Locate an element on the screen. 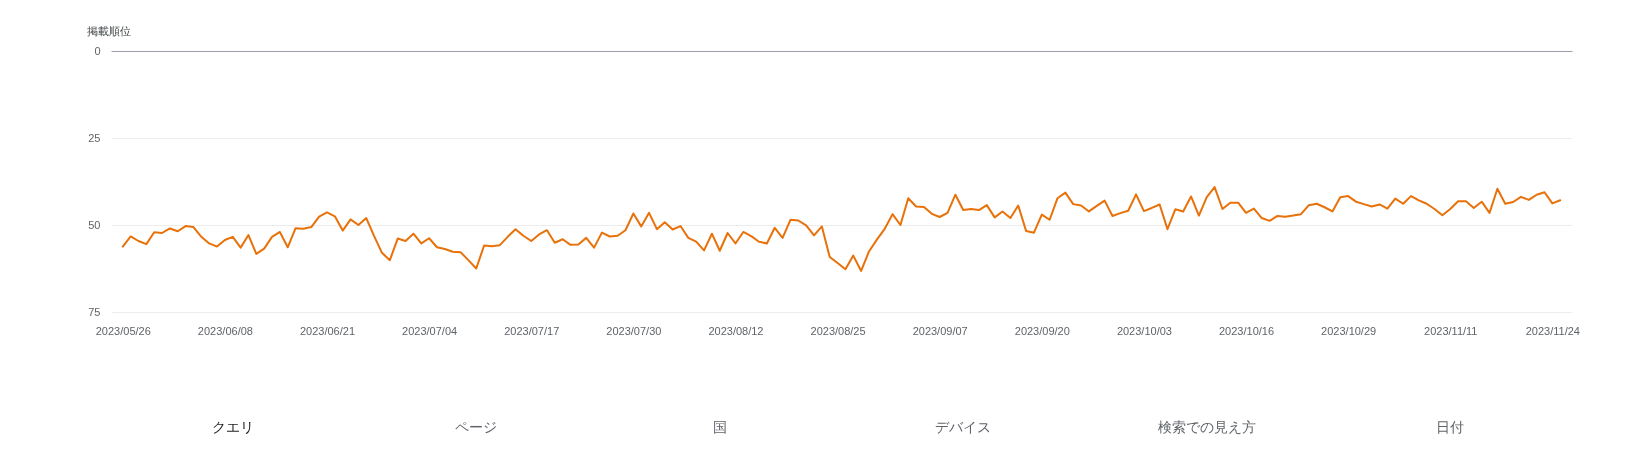 Image resolution: width=1643 pixels, height=468 pixels. x-tick-label: 2023/08/25 is located at coordinates (838, 330).